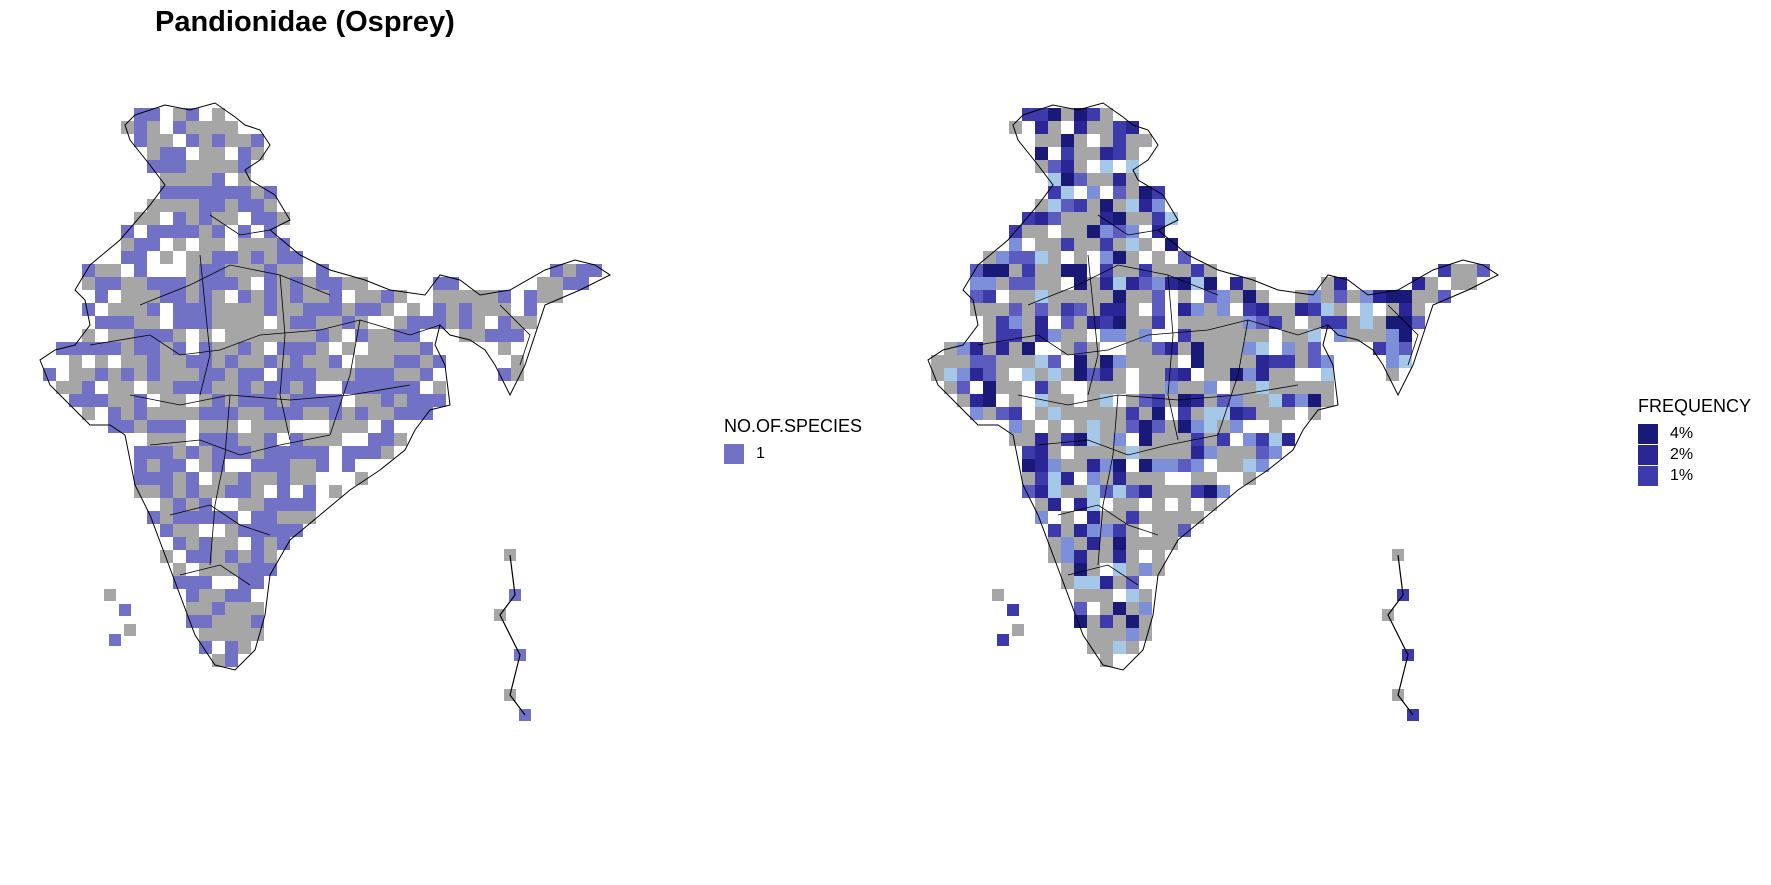 The width and height of the screenshot is (1771, 885). I want to click on species-legend-item: 1, so click(793, 453).